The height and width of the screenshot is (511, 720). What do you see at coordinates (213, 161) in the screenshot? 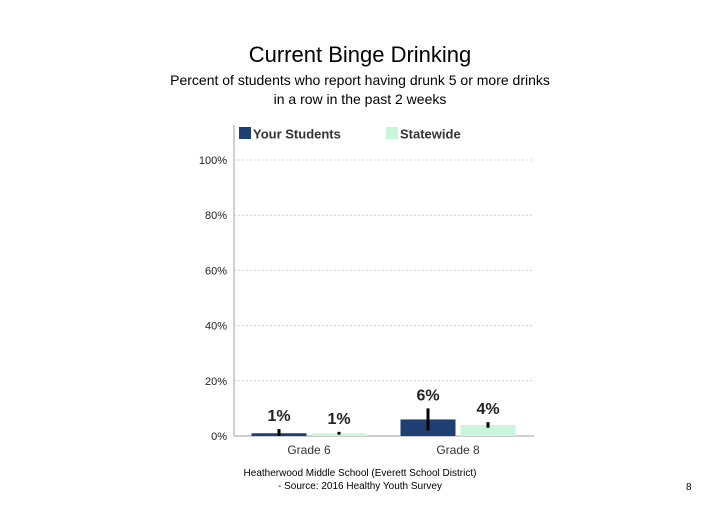
I see `y-tick-label: 100%` at bounding box center [213, 161].